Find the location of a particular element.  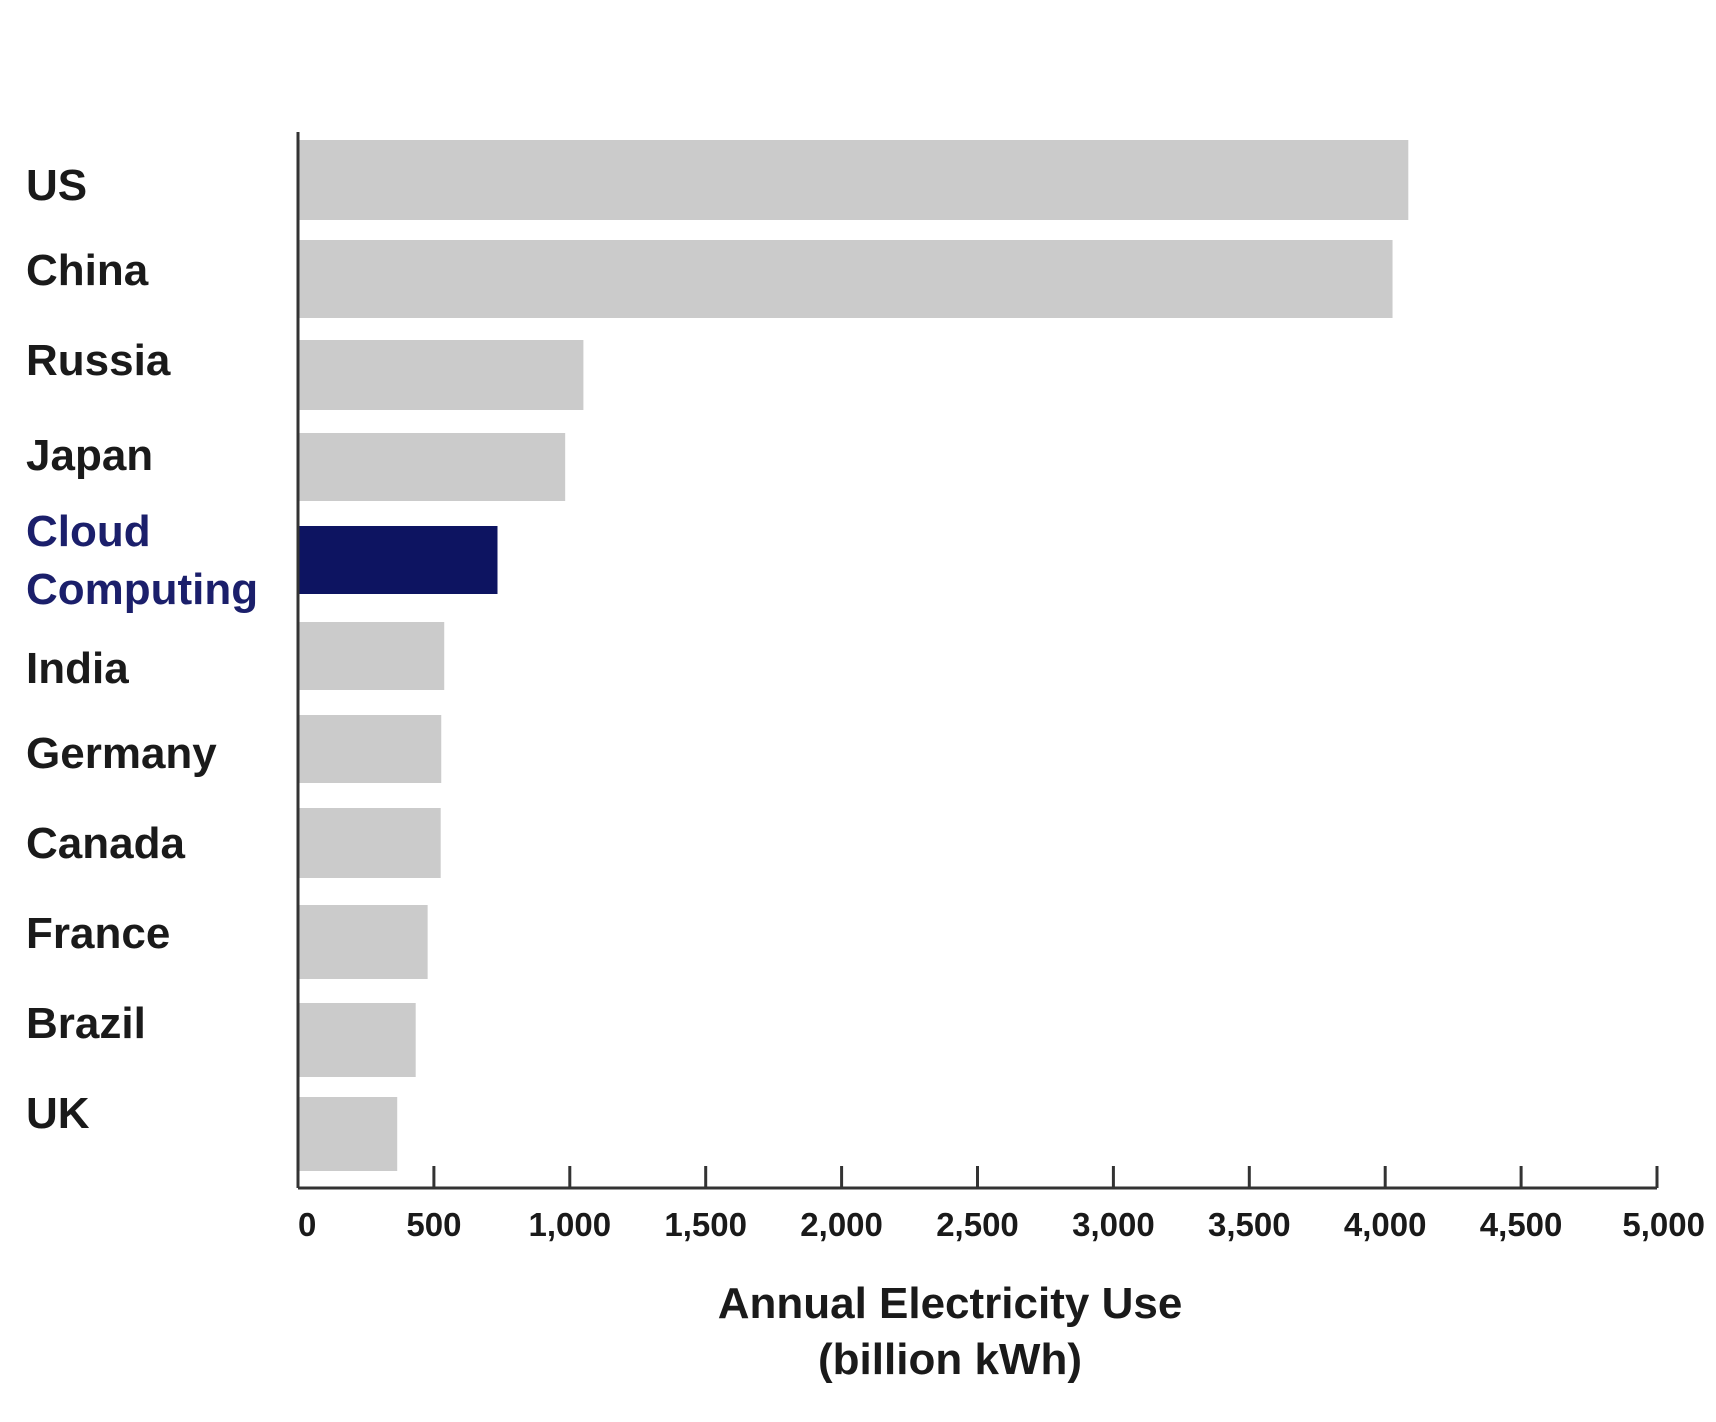

category-label-brazil: Brazil is located at coordinates (86, 1023).